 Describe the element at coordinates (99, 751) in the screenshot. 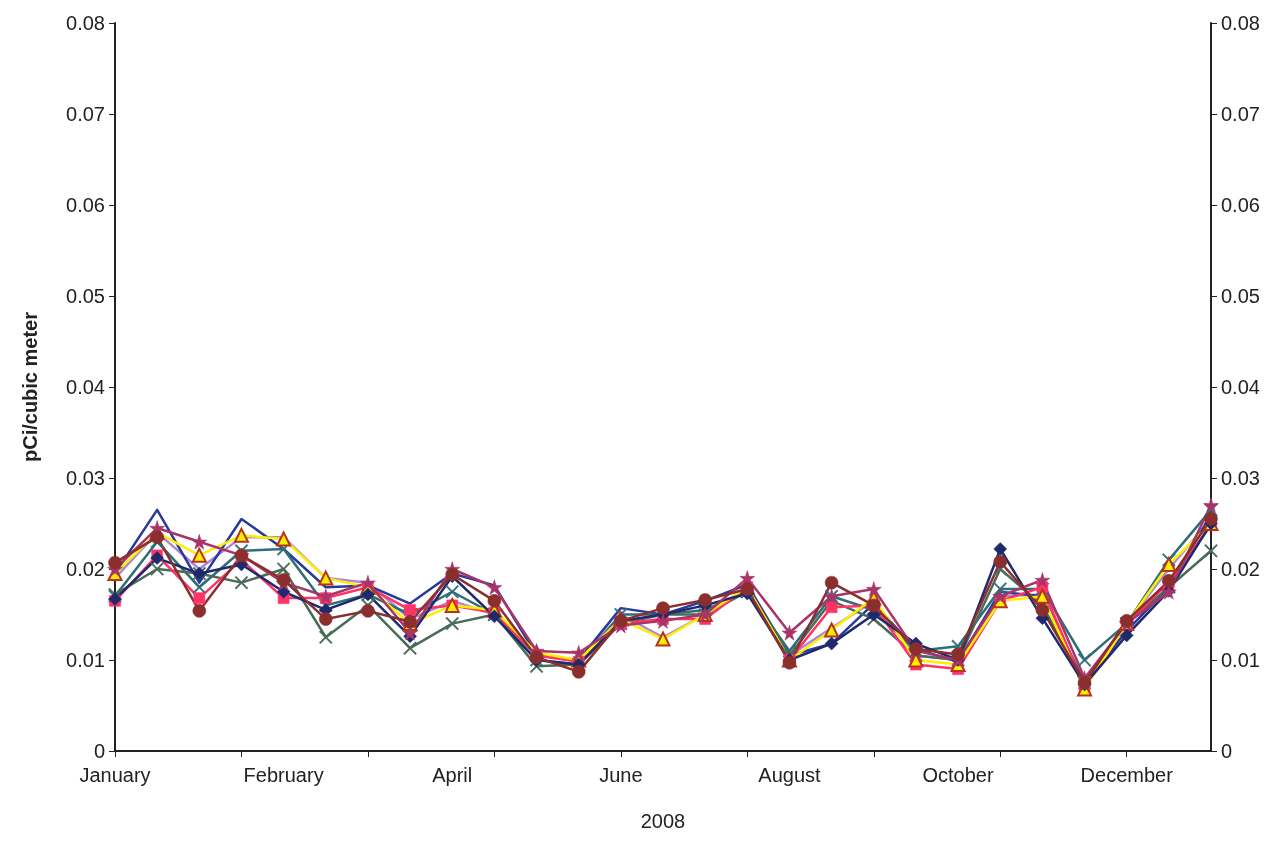

I see `y-tick-label: 0` at that location.